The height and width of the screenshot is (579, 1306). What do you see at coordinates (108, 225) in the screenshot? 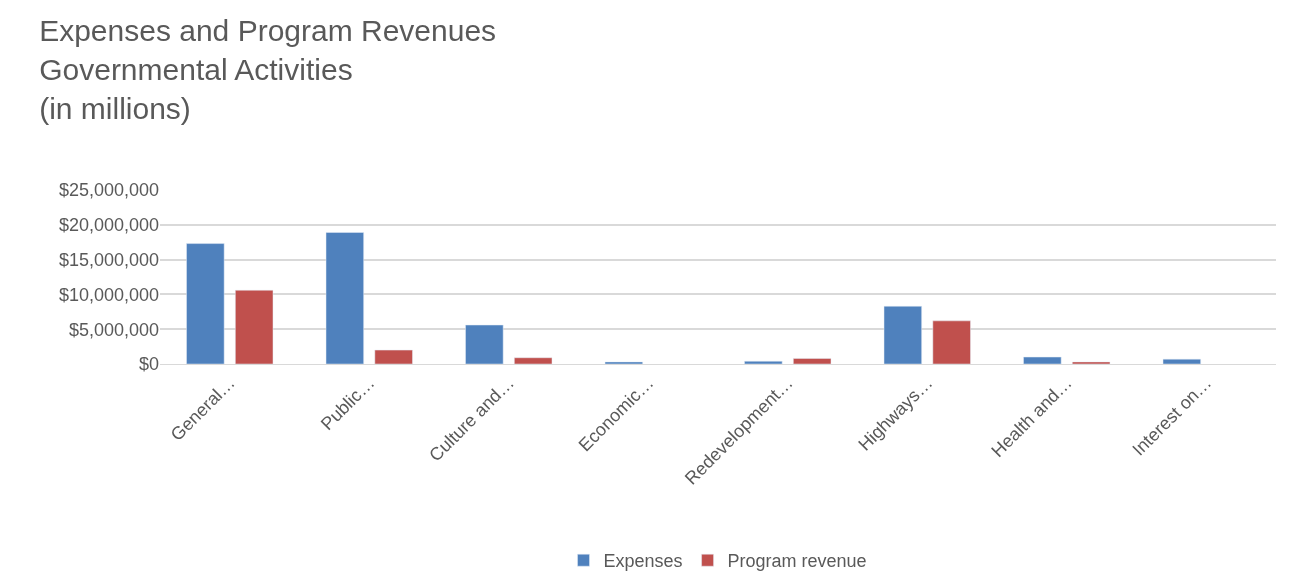
I see `y-tick-label: $20,000,000` at bounding box center [108, 225].